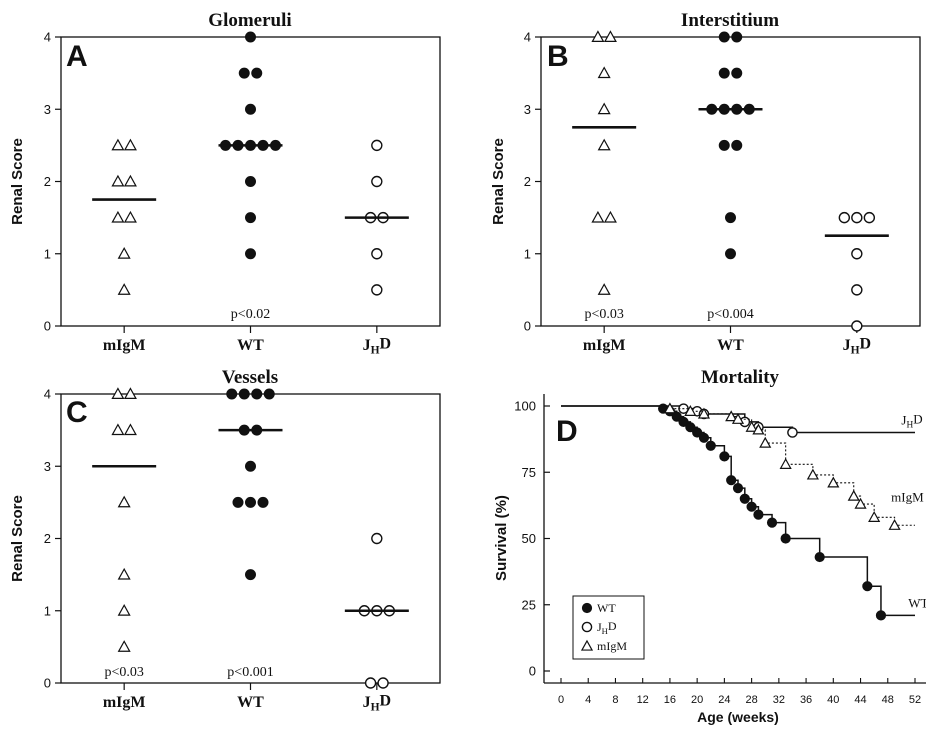 Image resolution: width=926 pixels, height=734 pixels. I want to click on x-tick-label: 12, so click(643, 700).